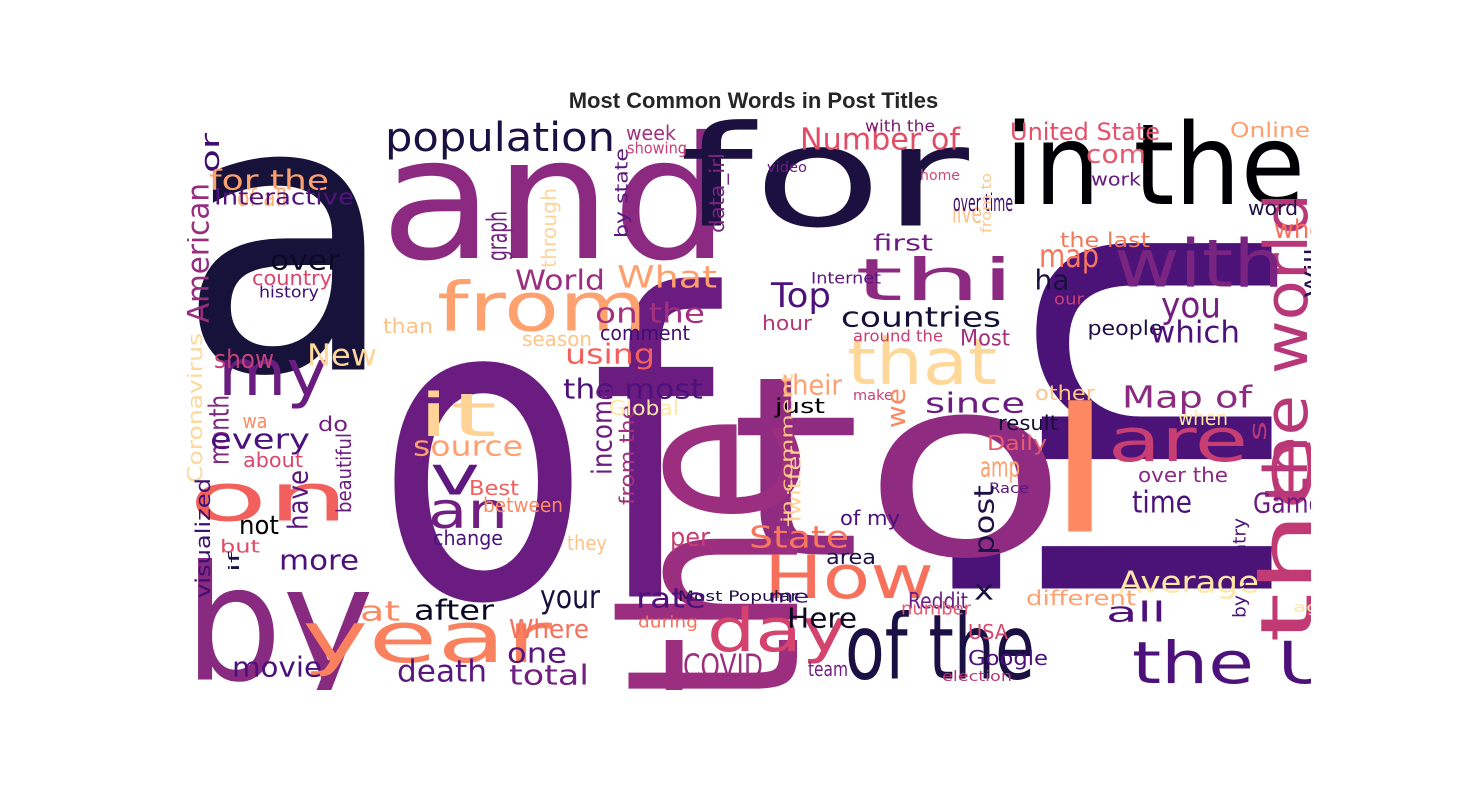 The height and width of the screenshot is (800, 1470). What do you see at coordinates (633, 389) in the screenshot?
I see `word-the-most: the most` at bounding box center [633, 389].